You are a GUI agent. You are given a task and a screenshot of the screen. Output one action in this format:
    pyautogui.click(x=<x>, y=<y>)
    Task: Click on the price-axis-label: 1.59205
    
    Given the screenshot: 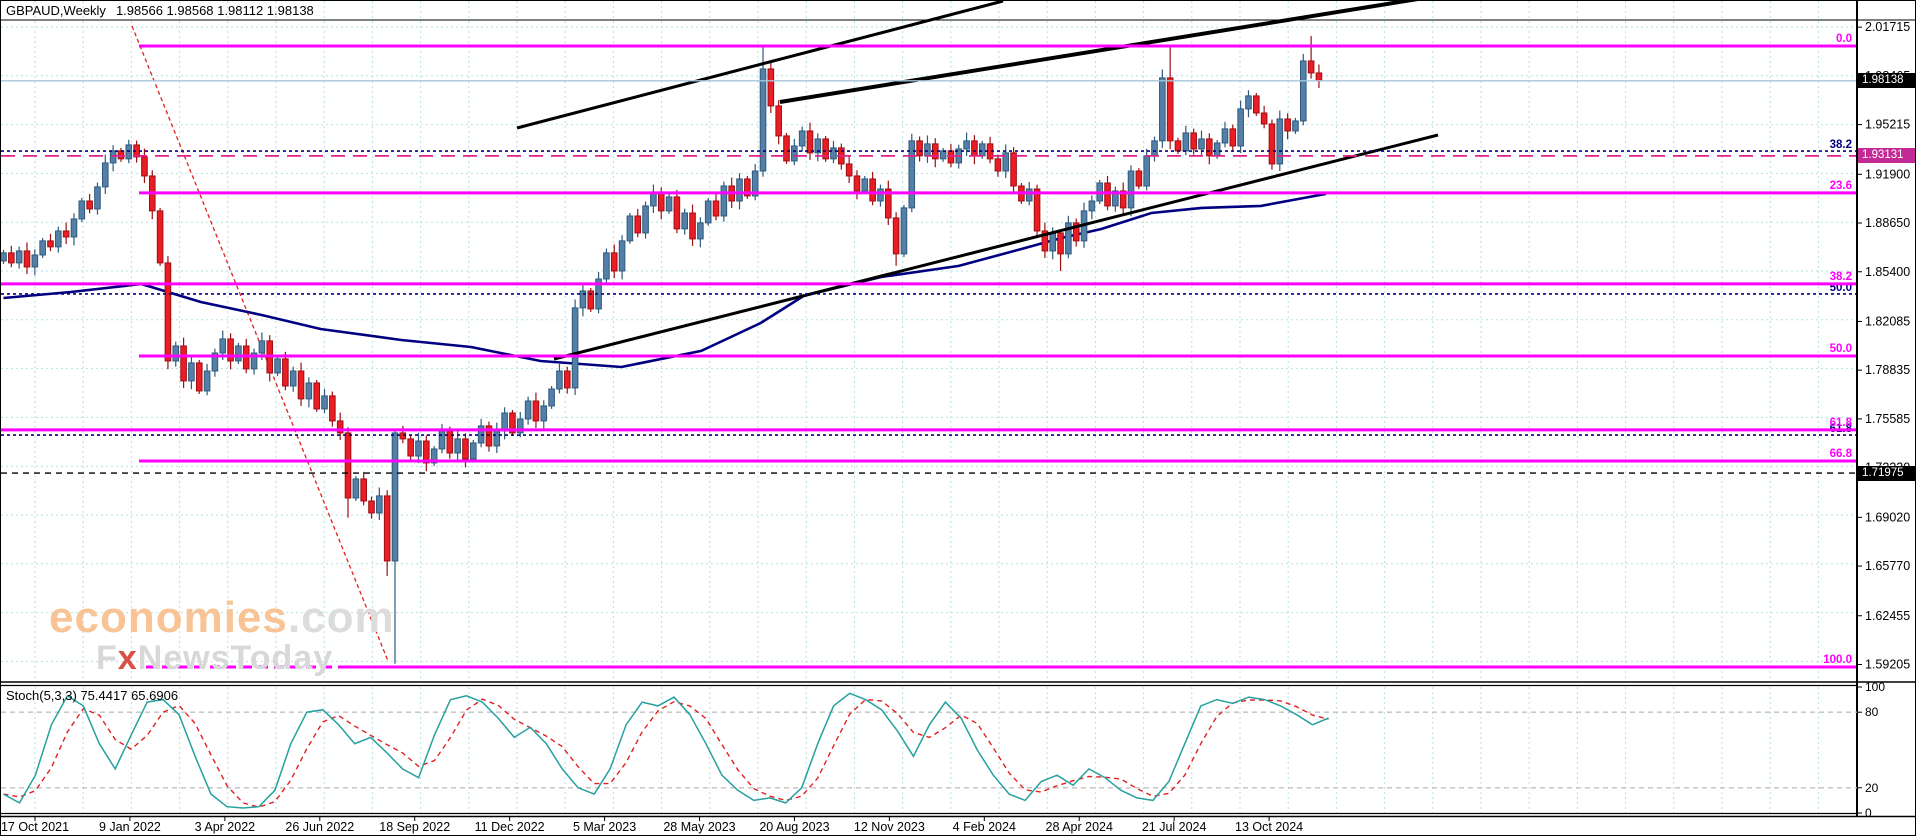 What is the action you would take?
    pyautogui.click(x=1887, y=664)
    